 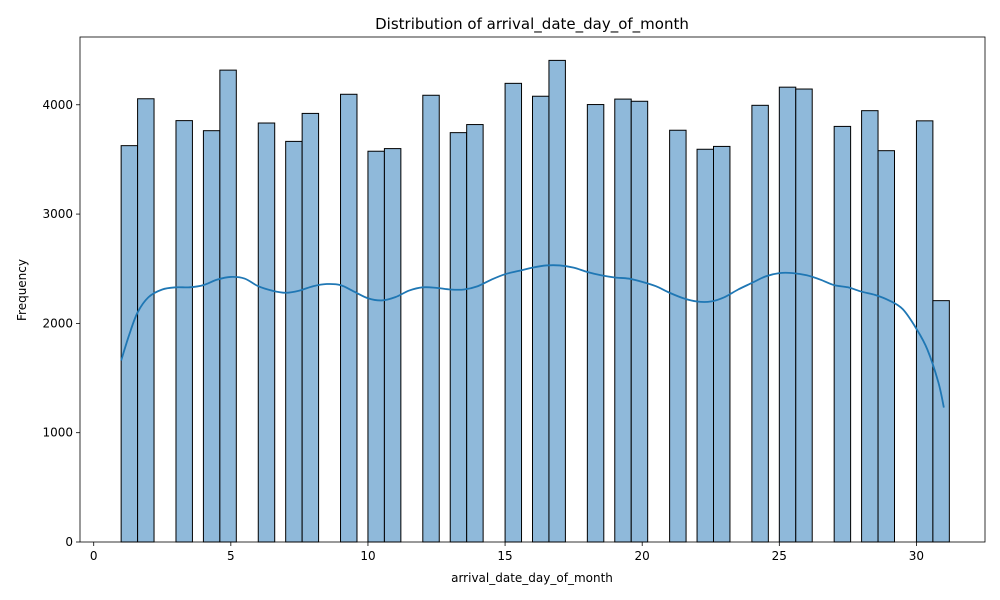 What do you see at coordinates (57, 323) in the screenshot?
I see `y-tick-label: 2000` at bounding box center [57, 323].